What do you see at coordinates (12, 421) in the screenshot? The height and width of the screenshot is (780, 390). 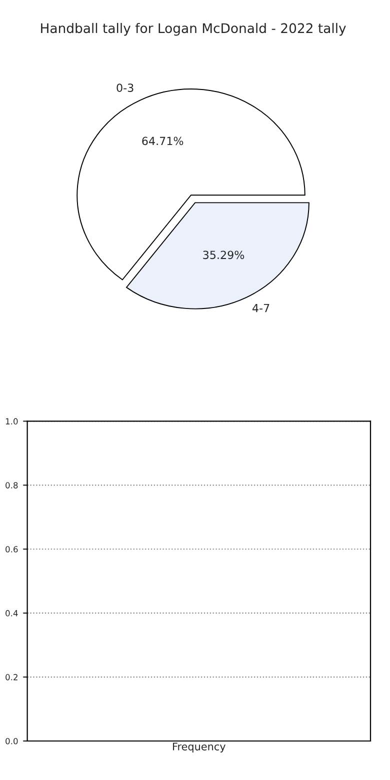 I see `y-tick-label: 1.0` at bounding box center [12, 421].